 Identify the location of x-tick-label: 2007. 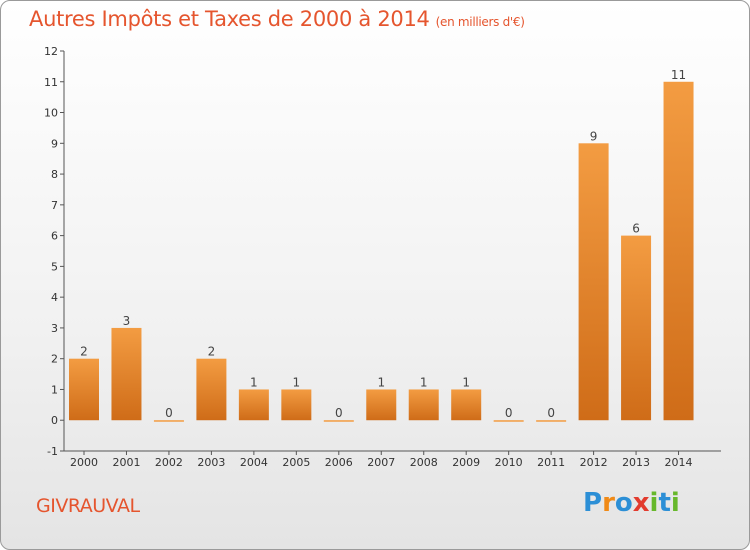
(381, 462).